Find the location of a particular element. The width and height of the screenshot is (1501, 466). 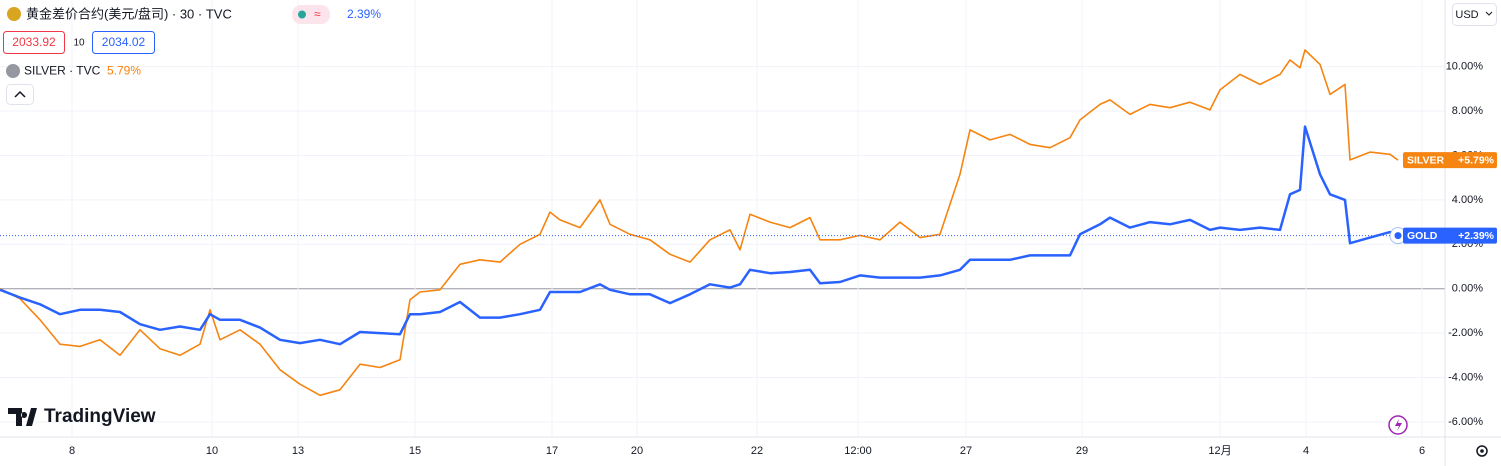

x-tick-label: 6 is located at coordinates (1422, 451).